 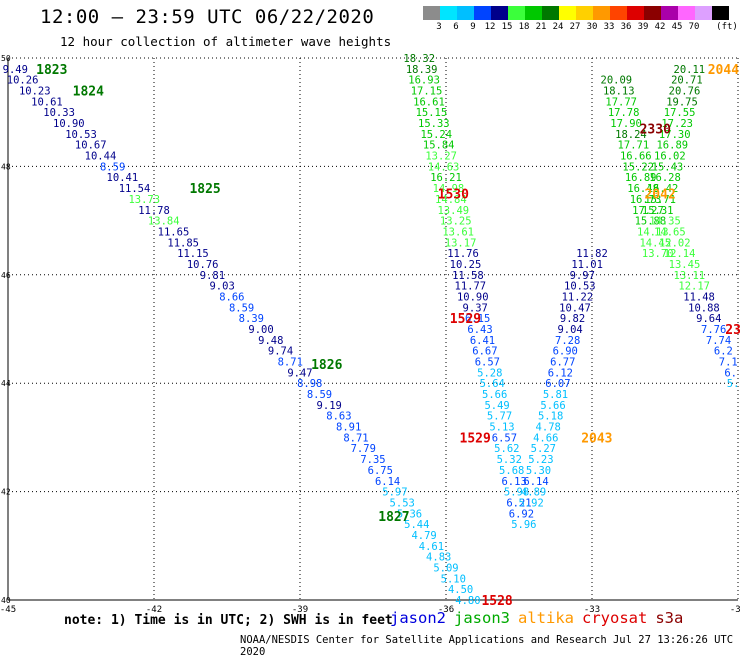 What do you see at coordinates (424, 81) in the screenshot?
I see `swh-label: 16.93` at bounding box center [424, 81].